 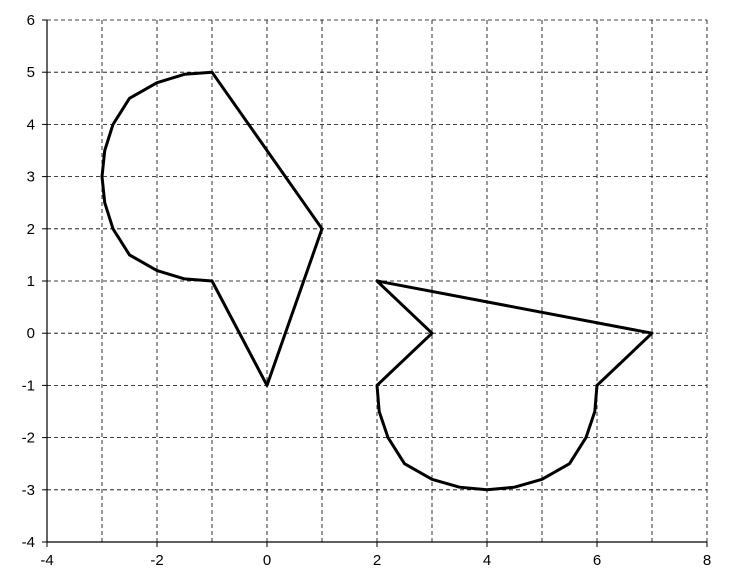 What do you see at coordinates (28, 542) in the screenshot?
I see `y-tick-label: -4` at bounding box center [28, 542].